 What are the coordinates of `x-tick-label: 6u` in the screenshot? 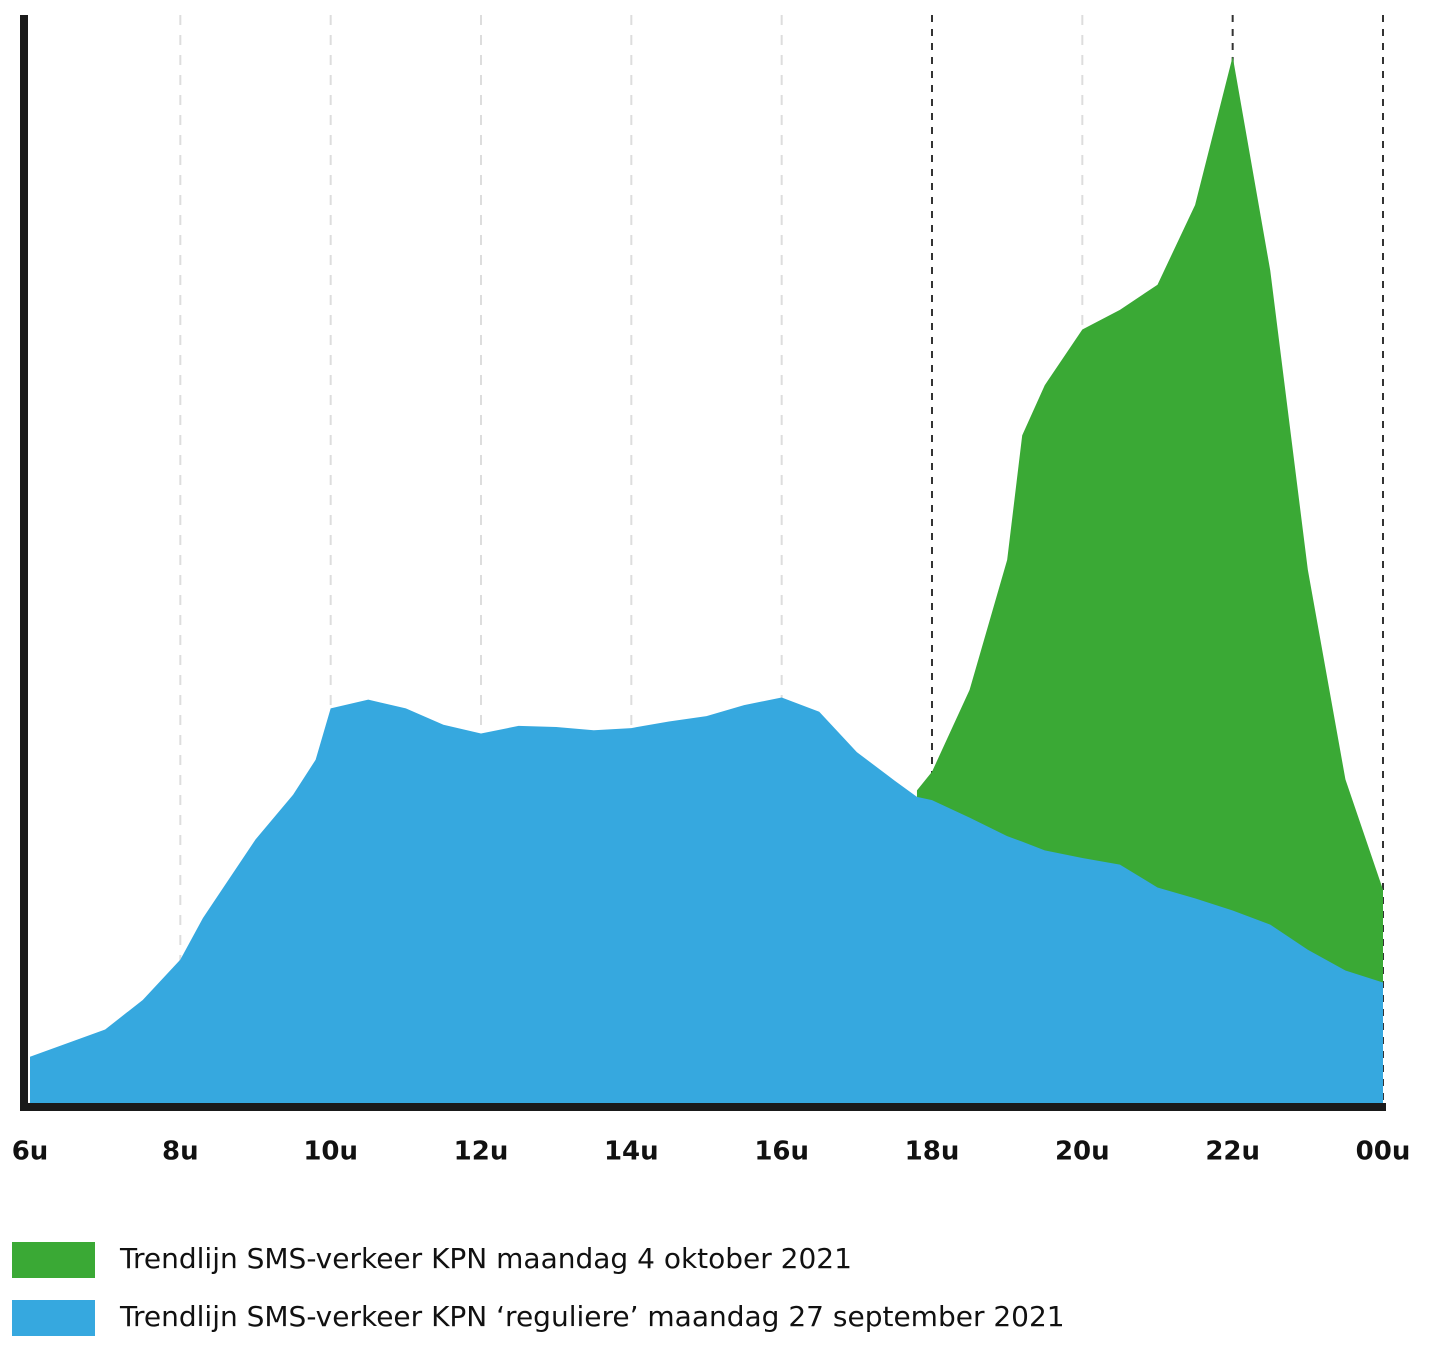 It's located at (30, 1152).